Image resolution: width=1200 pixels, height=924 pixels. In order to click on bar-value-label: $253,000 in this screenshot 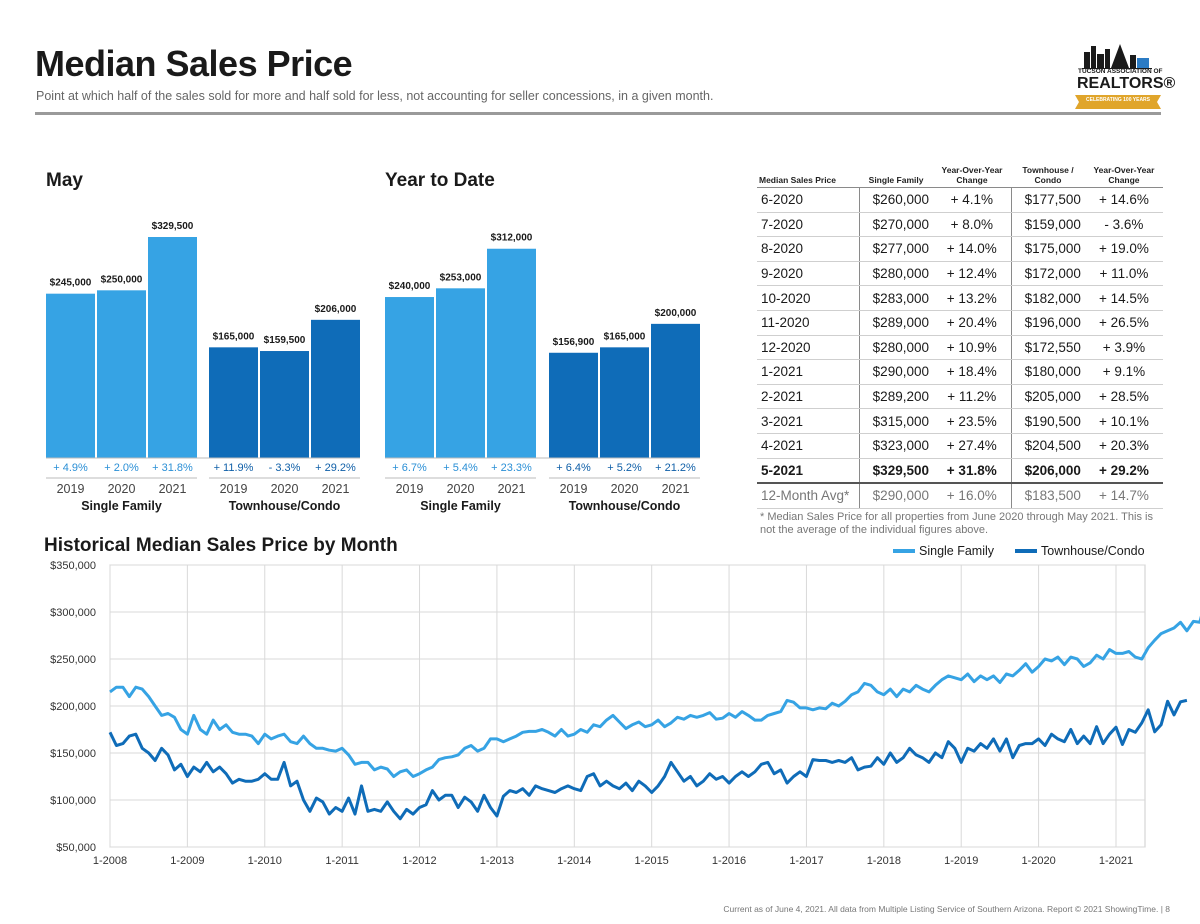, I will do `click(461, 277)`.